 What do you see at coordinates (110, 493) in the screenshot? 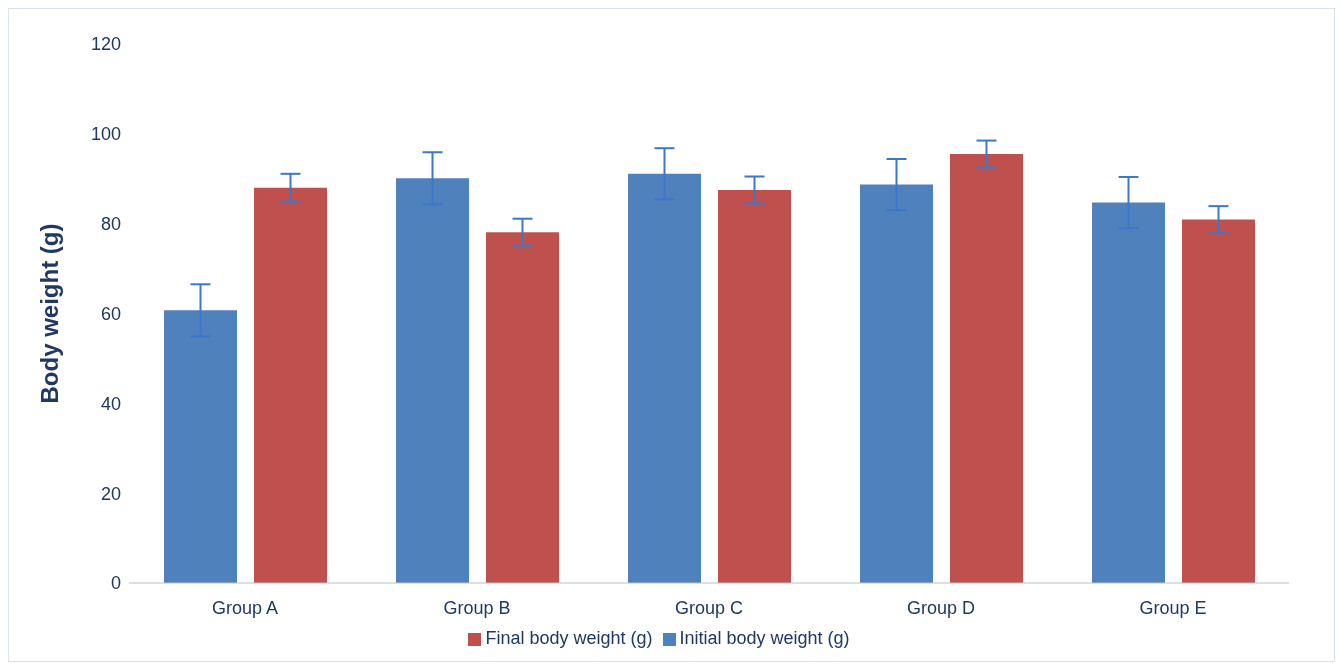
I see `y-tick-label: 20` at bounding box center [110, 493].